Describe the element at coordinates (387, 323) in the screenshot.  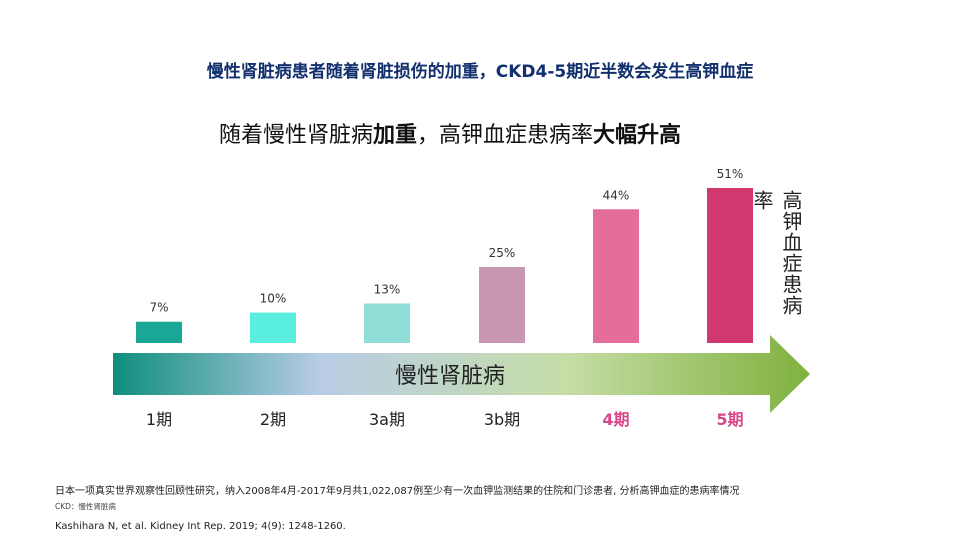
I see `bar-3a期` at that location.